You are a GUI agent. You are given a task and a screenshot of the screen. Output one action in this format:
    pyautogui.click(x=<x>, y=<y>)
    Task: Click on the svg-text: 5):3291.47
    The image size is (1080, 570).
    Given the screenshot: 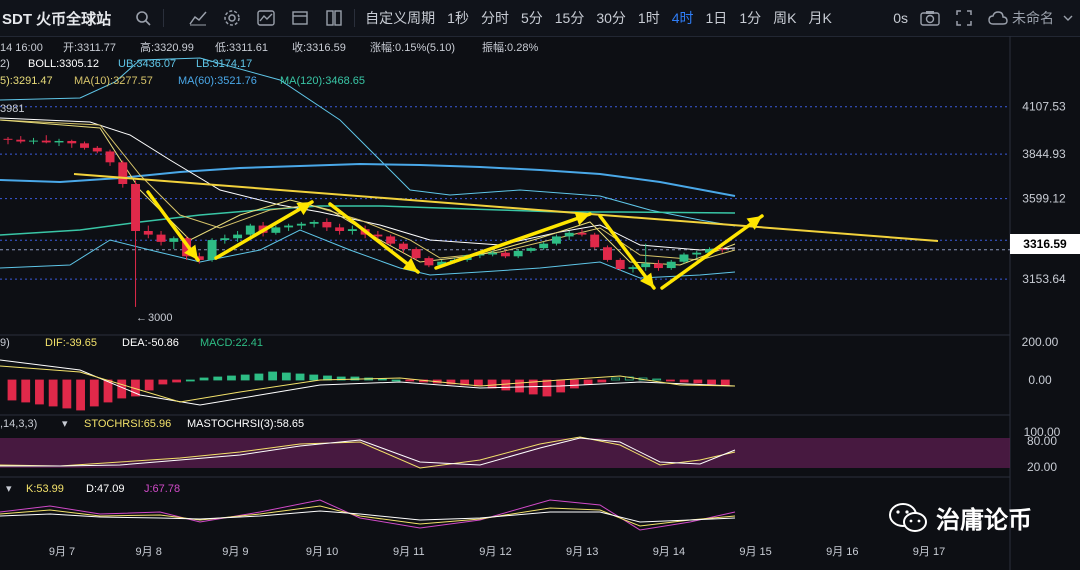 What is the action you would take?
    pyautogui.click(x=26, y=81)
    